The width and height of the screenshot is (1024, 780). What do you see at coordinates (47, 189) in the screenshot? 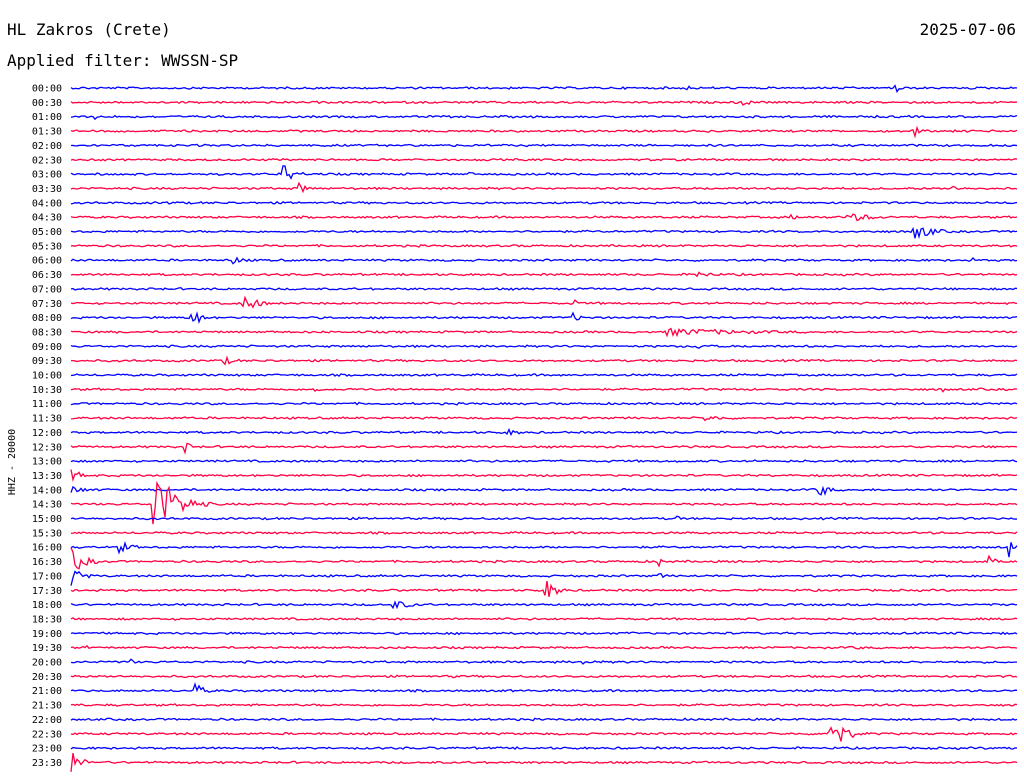
I see `row-time-label: 03:30` at bounding box center [47, 189].